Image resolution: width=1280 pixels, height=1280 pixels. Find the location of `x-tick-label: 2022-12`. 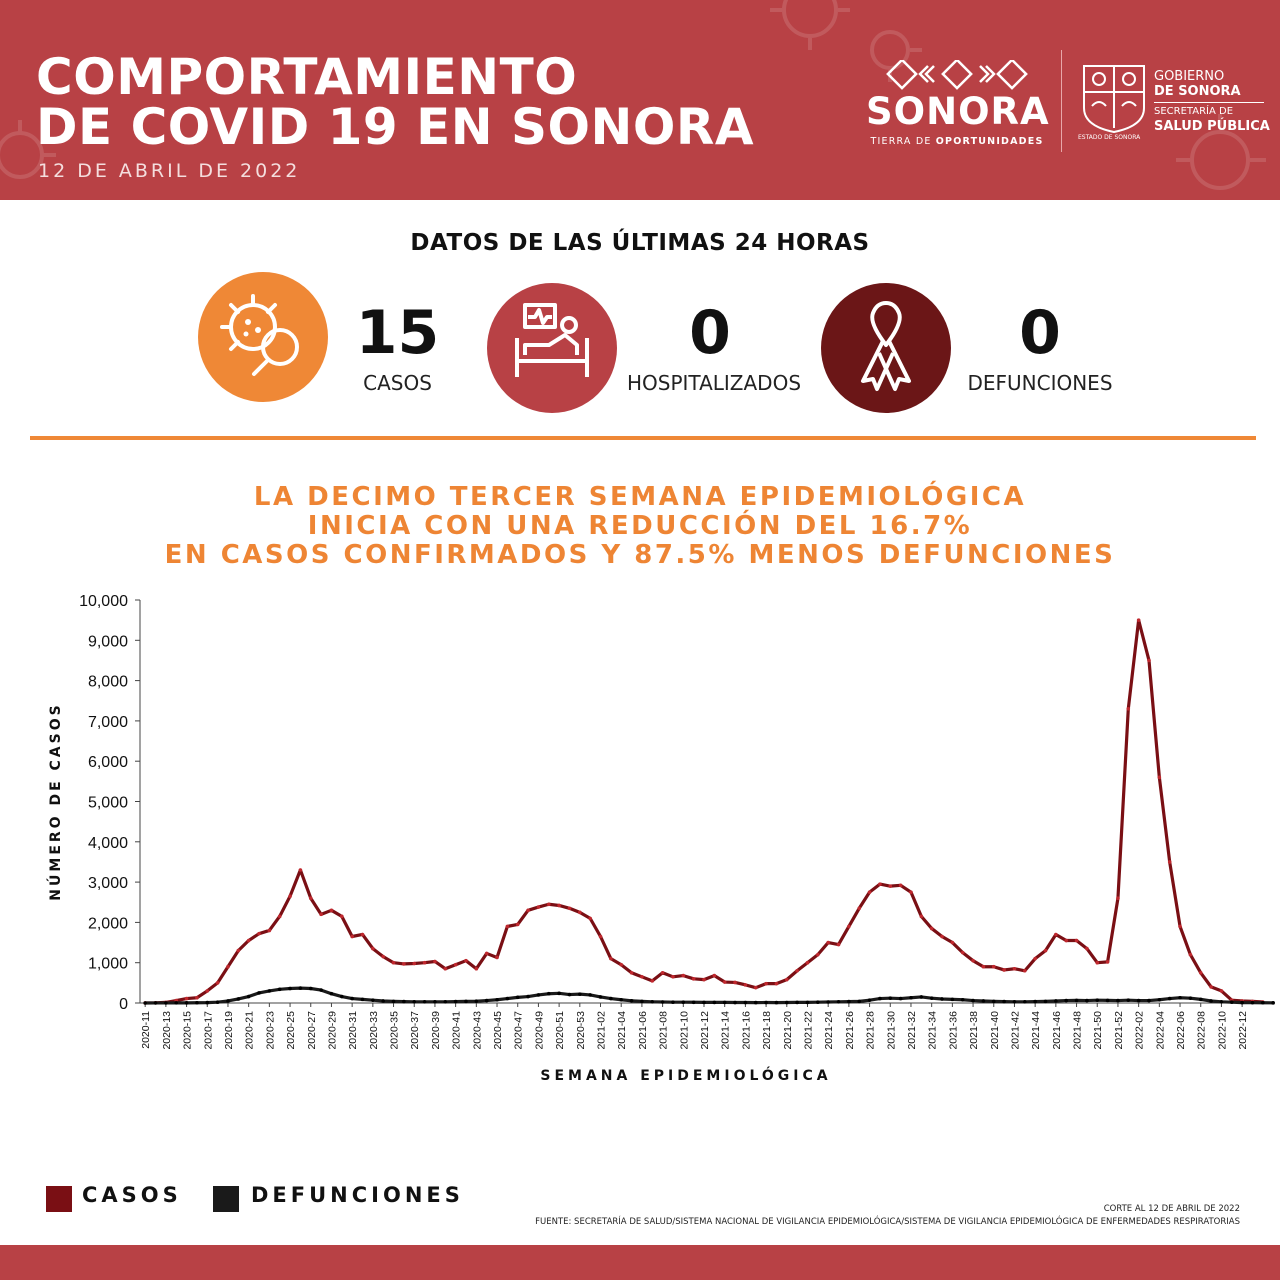

x-tick-label: 2022-12 is located at coordinates (1243, 1030).